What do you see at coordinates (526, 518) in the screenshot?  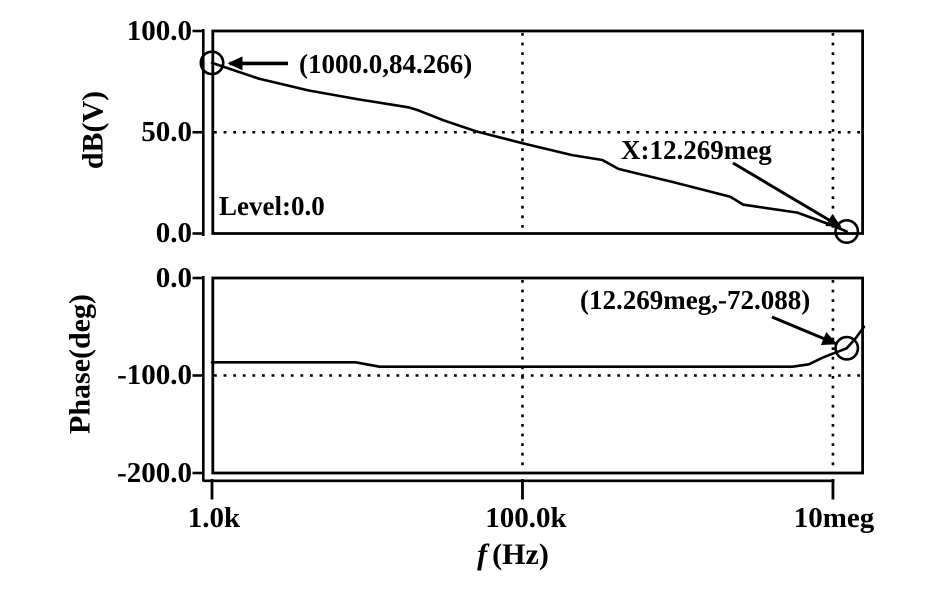 I see `xtick-100k: 100.0k` at bounding box center [526, 518].